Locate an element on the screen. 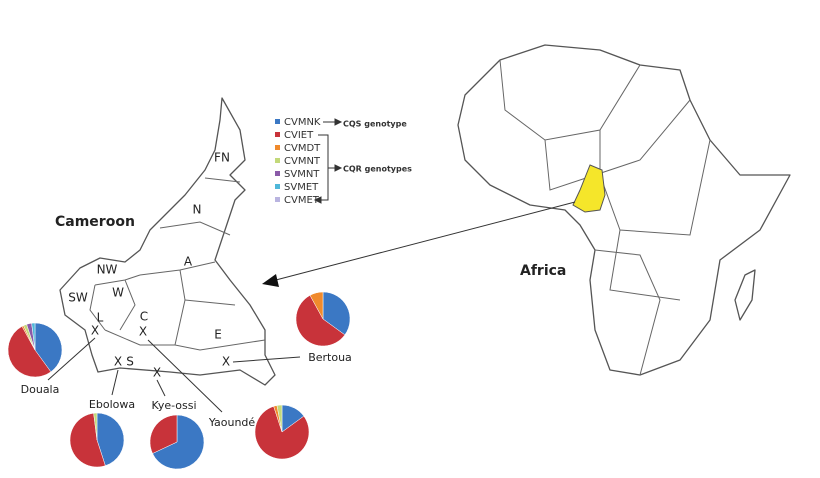 This screenshot has height=478, width=820. city-label: Ebolowa is located at coordinates (112, 404).